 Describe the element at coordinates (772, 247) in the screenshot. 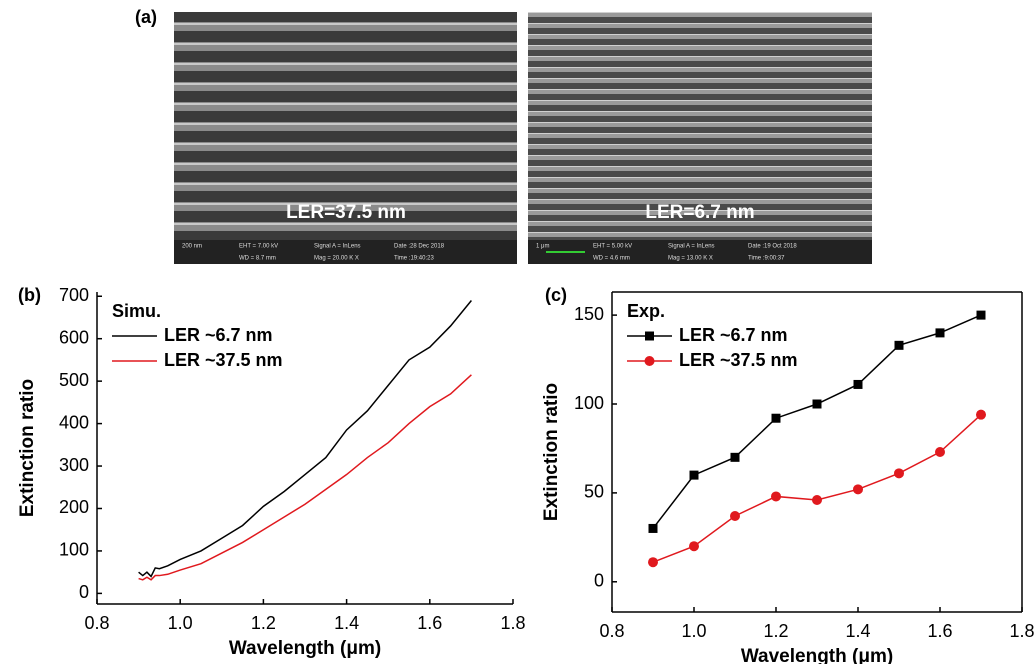

I see `image-info: Date :19 Oct 2018` at that location.